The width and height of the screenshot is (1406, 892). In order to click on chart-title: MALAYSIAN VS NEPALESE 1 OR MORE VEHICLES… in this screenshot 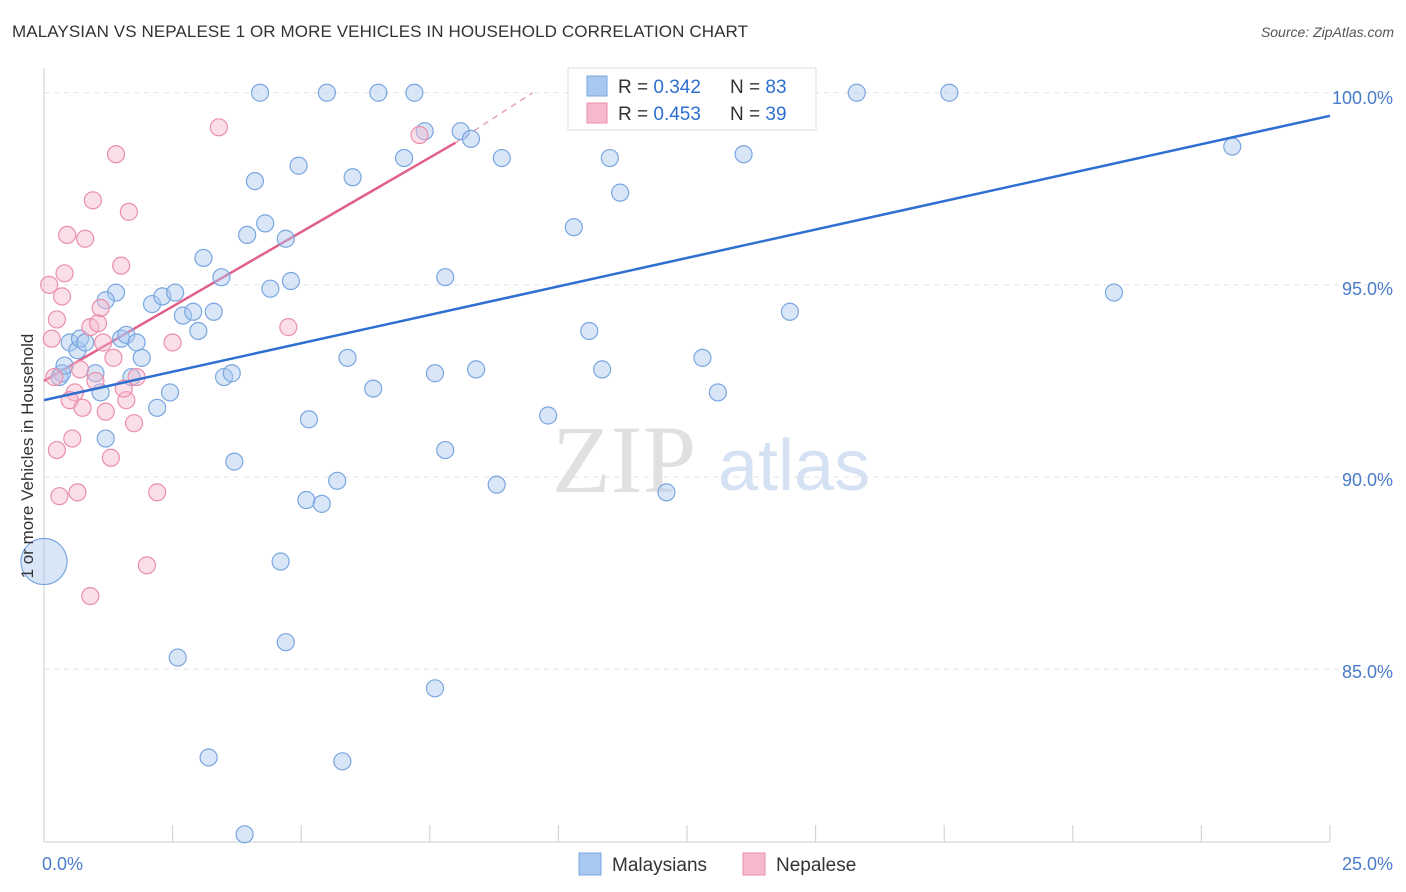, I will do `click(380, 31)`.